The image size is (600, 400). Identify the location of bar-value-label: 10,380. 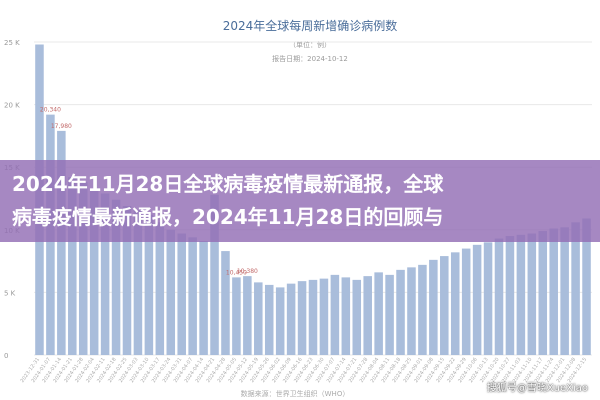
(247, 271).